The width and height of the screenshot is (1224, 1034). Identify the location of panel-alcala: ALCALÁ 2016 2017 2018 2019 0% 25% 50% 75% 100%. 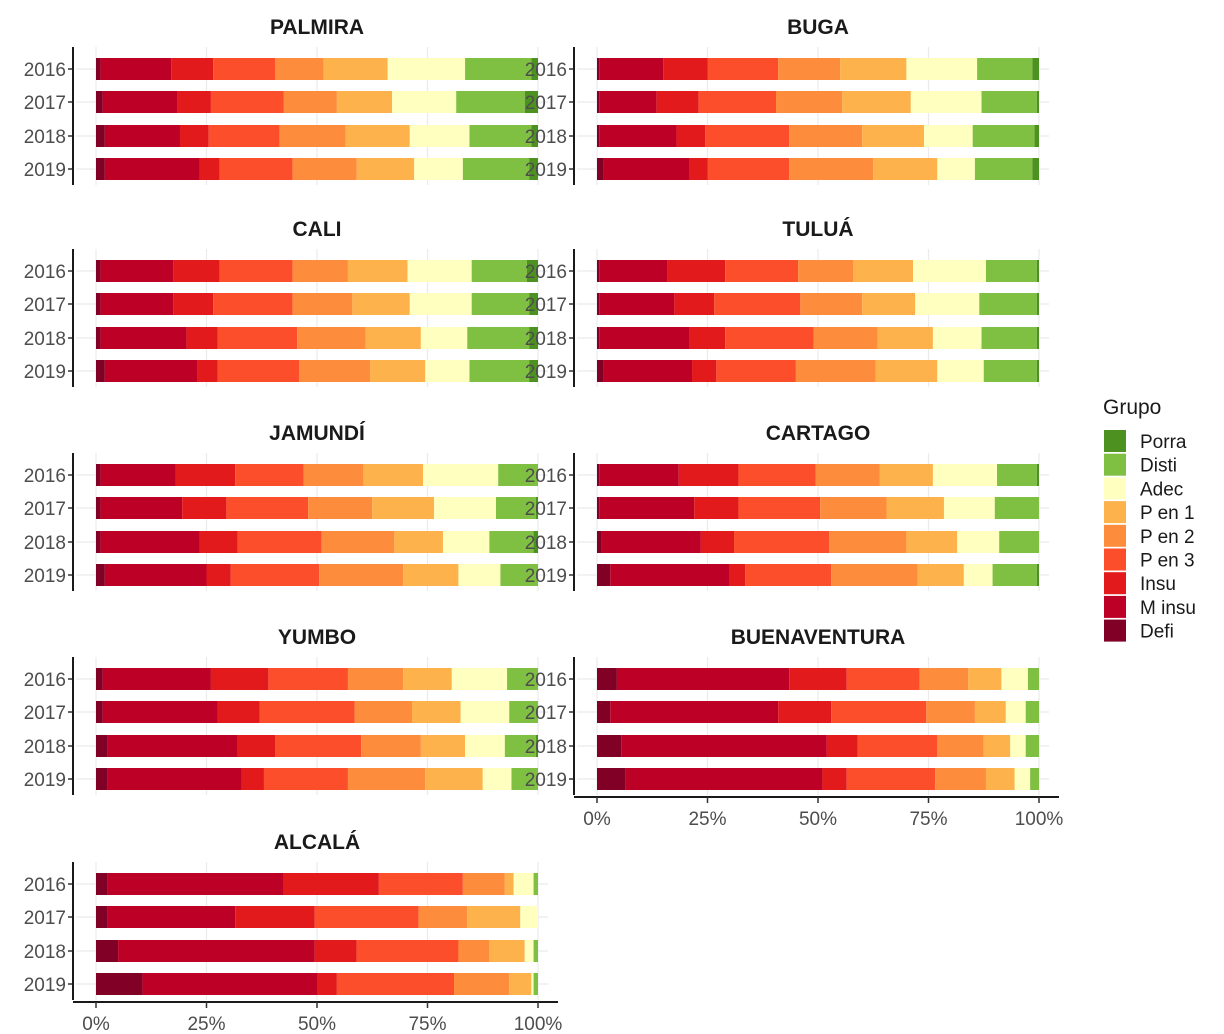
(293, 932).